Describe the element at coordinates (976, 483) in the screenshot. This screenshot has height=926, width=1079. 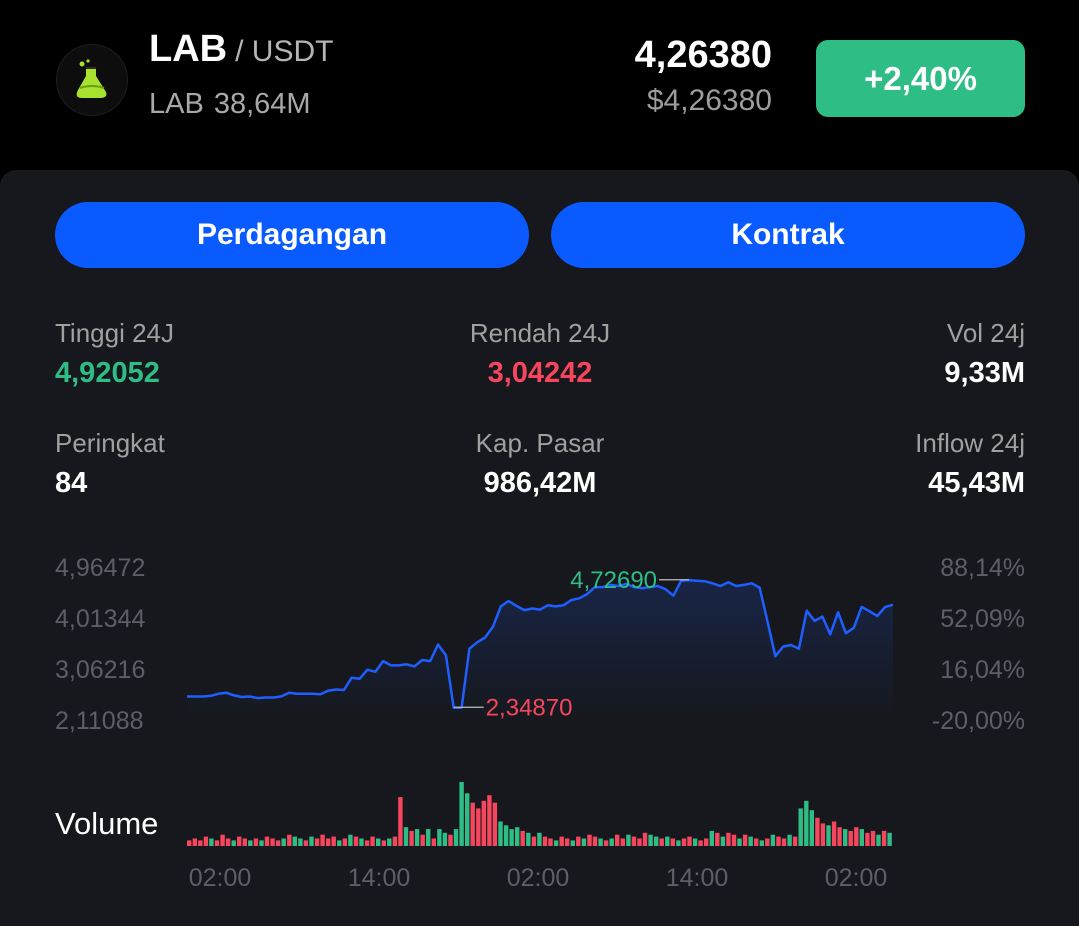
I see `stat-value: 45,43M` at that location.